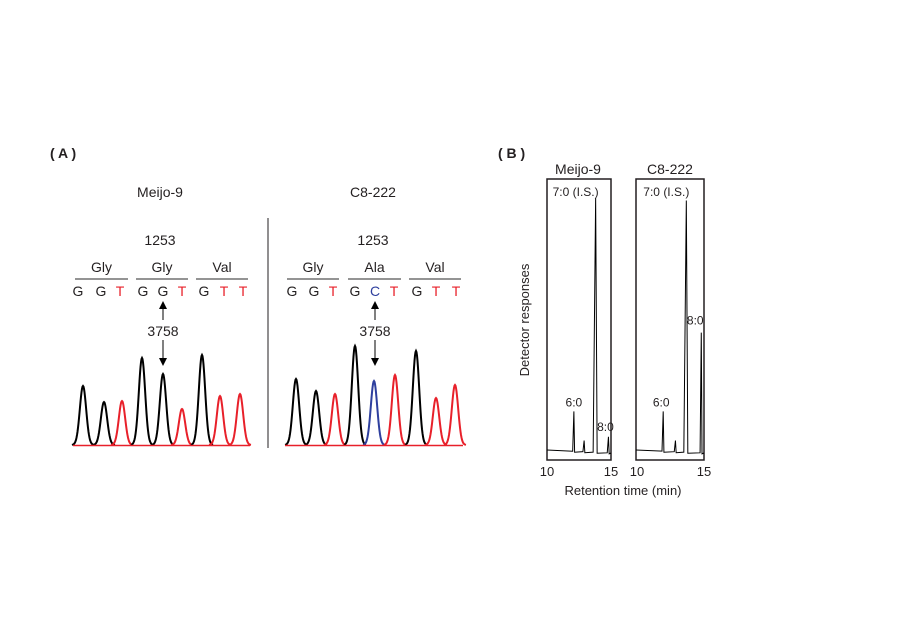 This screenshot has height=641, width=900. I want to click on aa-position-c8222: 1253, so click(372, 240).